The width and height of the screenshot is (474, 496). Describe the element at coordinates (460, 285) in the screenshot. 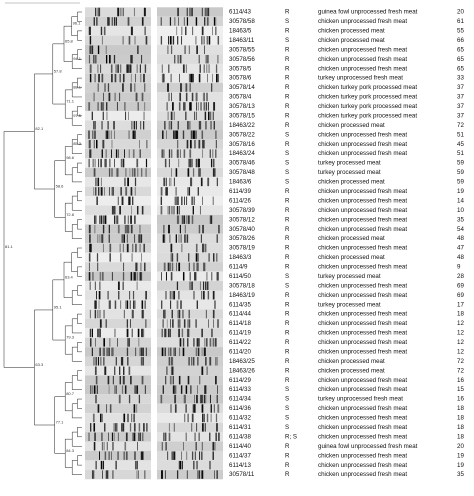

I see `number: 69` at that location.